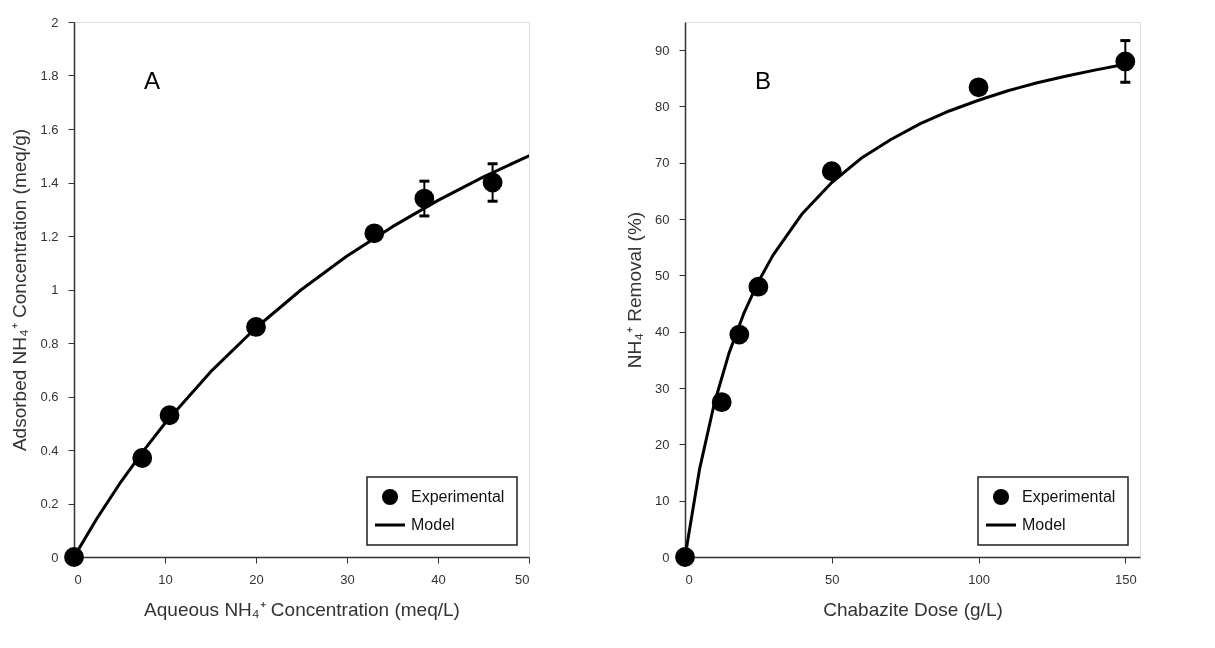  I want to click on y-tick-label: 50, so click(662, 275).